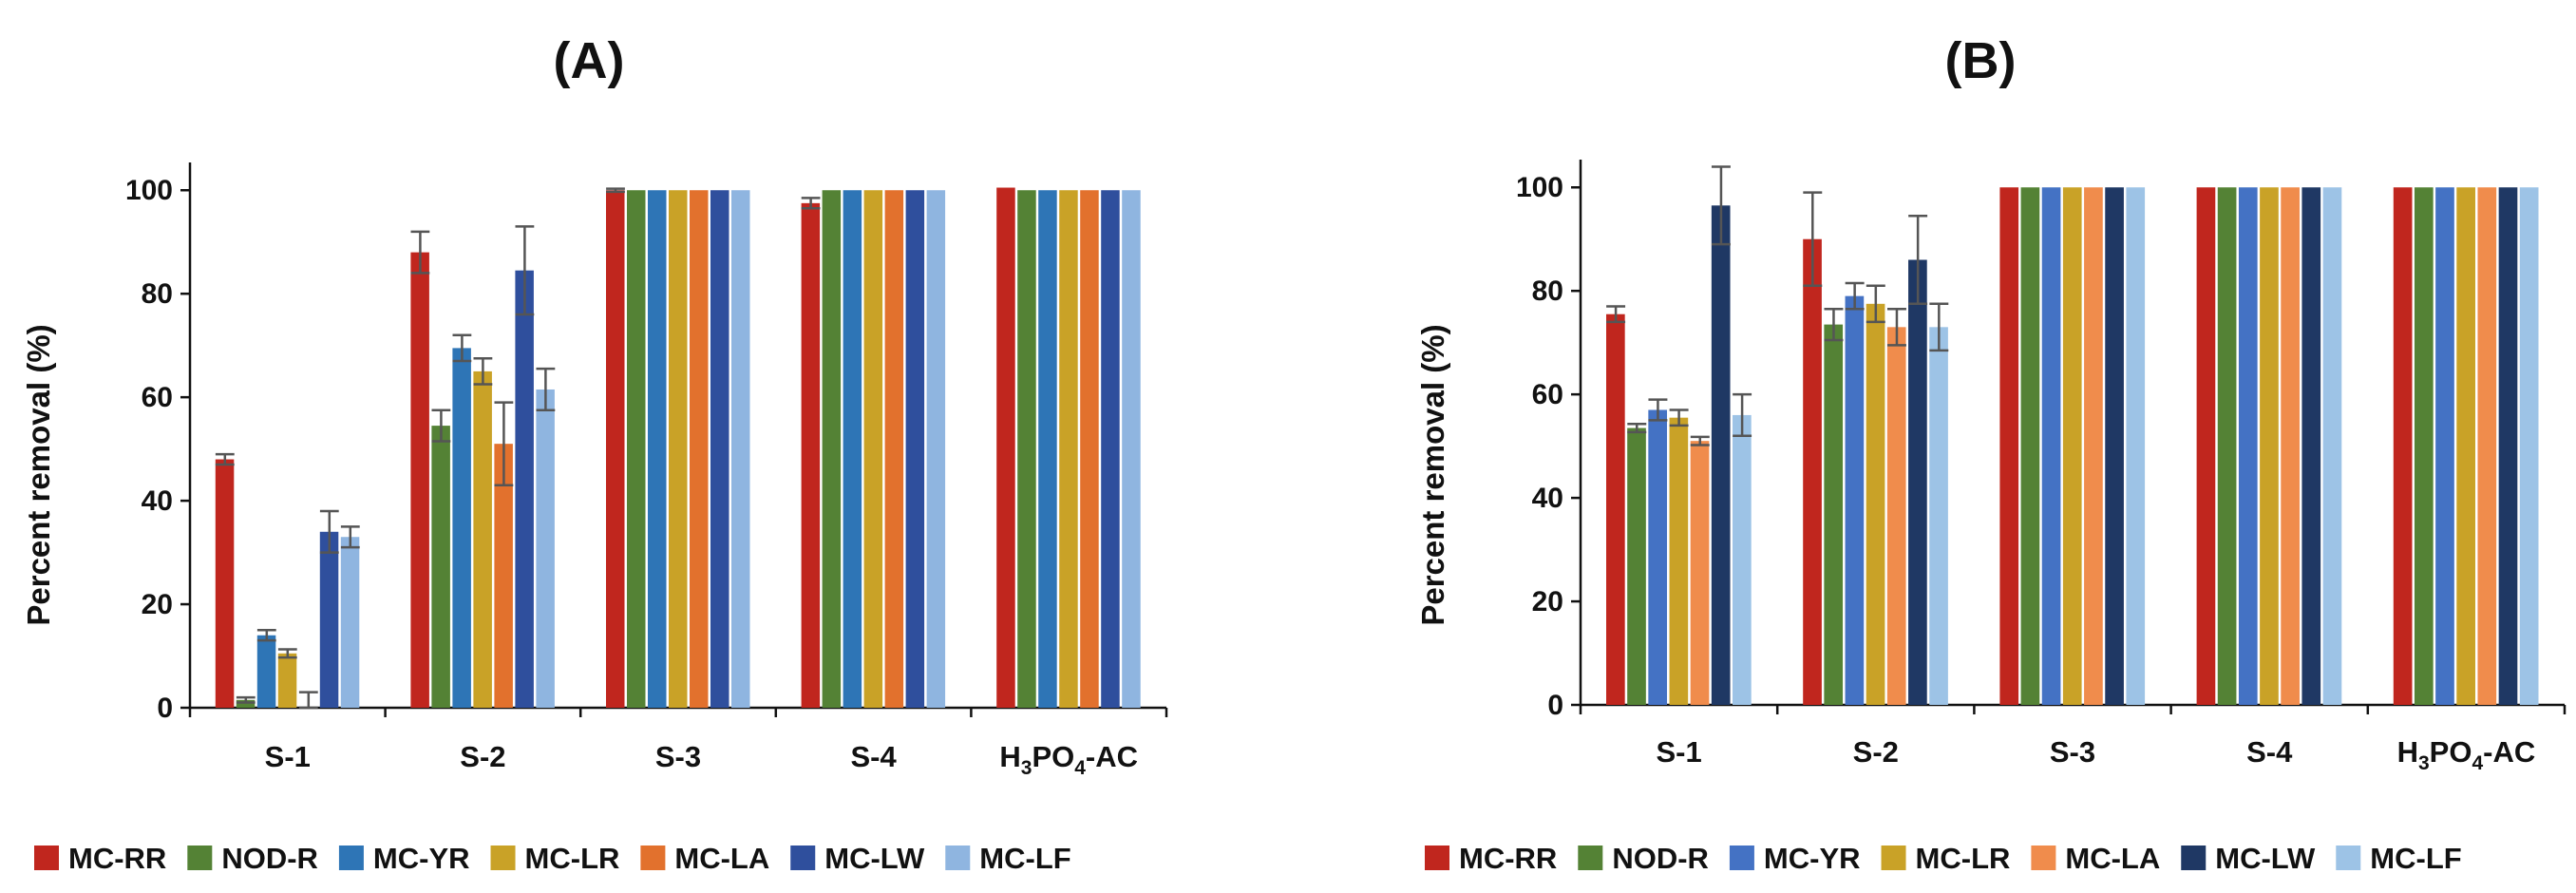 This screenshot has height=893, width=2576. Describe the element at coordinates (157, 501) in the screenshot. I see `y-tick-label: 40` at that location.